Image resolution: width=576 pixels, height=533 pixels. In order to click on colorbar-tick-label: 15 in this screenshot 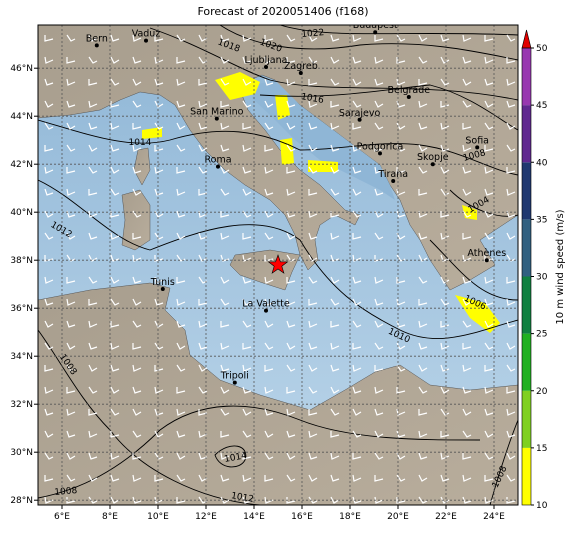, I will do `click(541, 449)`.